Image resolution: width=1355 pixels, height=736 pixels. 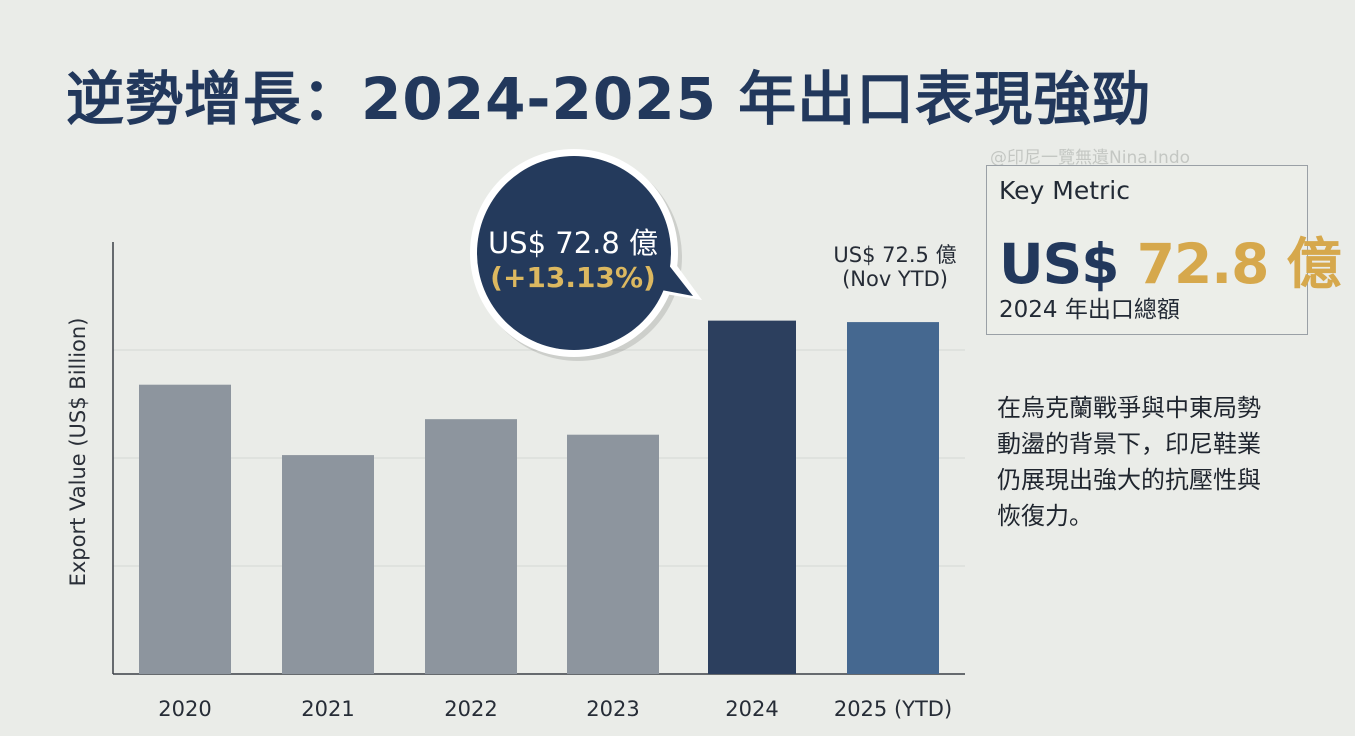 I want to click on callout-bubble, so click(x=574, y=253).